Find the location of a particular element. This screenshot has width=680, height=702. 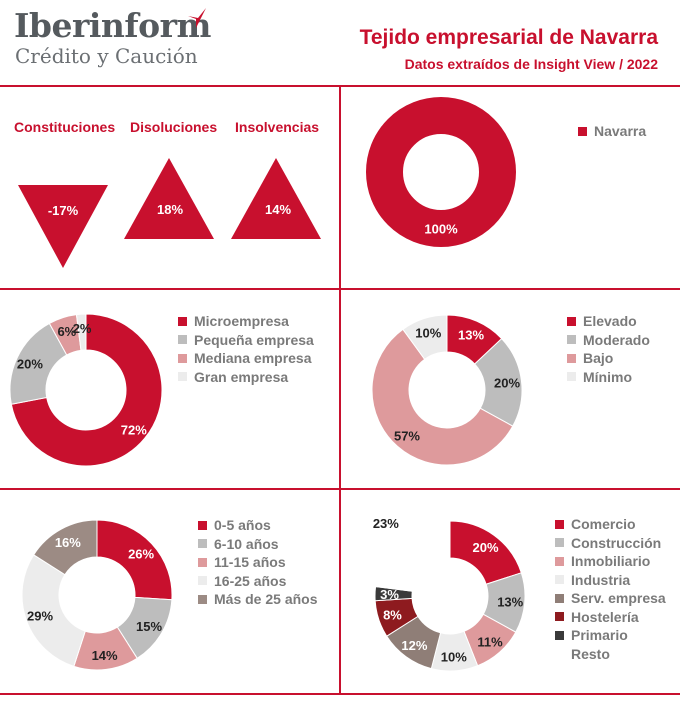

legend-item-11-15-anos: 11-15 años is located at coordinates (258, 562).